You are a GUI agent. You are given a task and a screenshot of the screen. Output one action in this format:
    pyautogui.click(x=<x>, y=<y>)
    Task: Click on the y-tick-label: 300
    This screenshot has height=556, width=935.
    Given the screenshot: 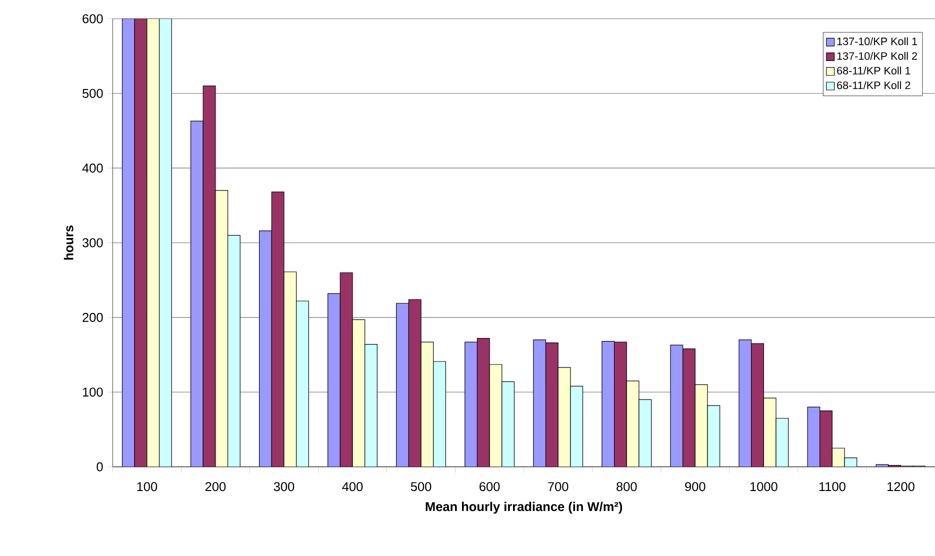 What is the action you would take?
    pyautogui.click(x=92, y=243)
    